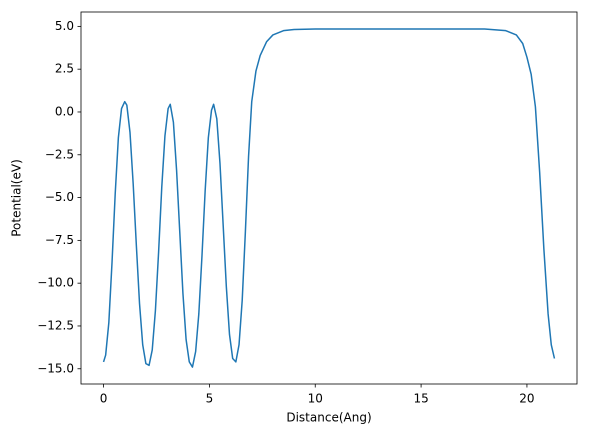  What do you see at coordinates (64, 26) in the screenshot?
I see `y-tick-label: 5.0` at bounding box center [64, 26].